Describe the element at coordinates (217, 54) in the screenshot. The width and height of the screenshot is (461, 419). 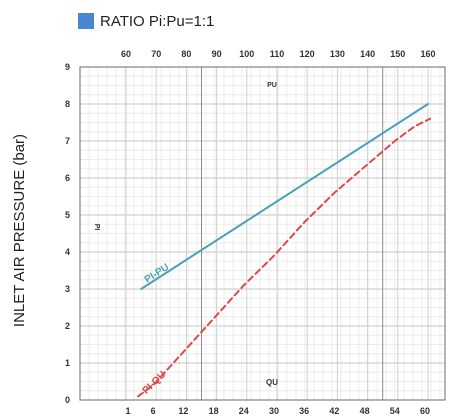
I see `top-axis-tick-label: 90` at that location.